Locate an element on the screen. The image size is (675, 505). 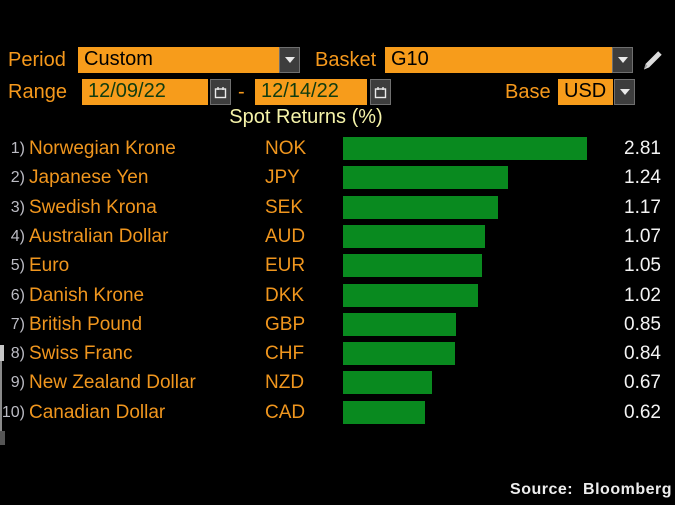
currency-code: NOK is located at coordinates (286, 148).